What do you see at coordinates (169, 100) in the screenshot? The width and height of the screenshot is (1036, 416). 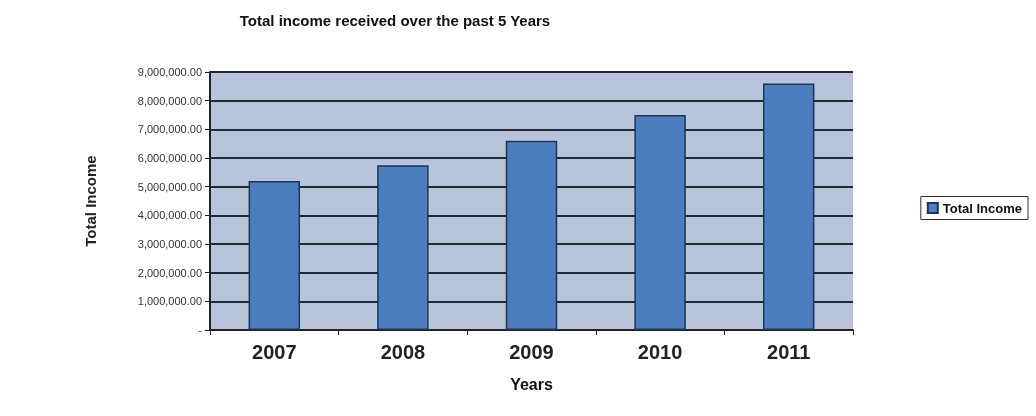 I see `y-tick-label: 8,000,000.00` at bounding box center [169, 100].